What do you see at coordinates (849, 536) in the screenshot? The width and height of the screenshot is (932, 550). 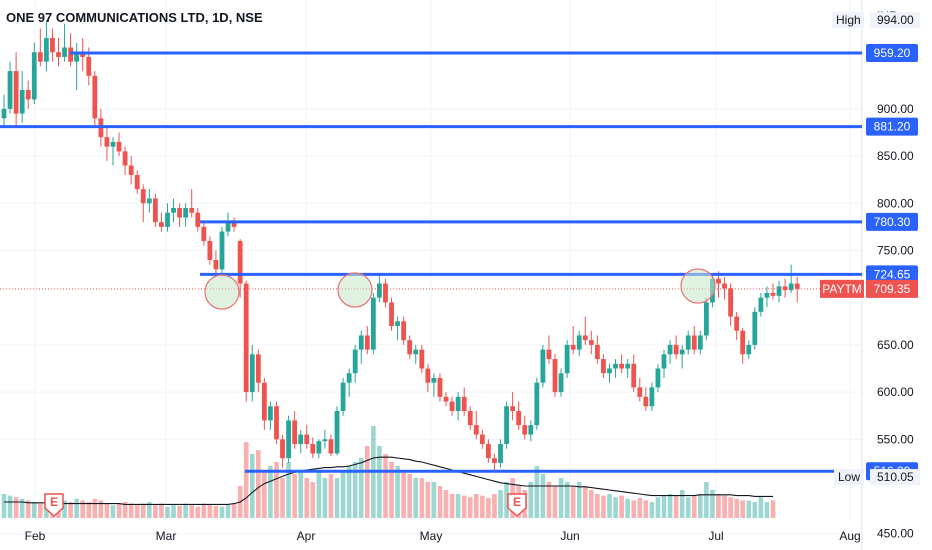 I see `x-tick-label: Aug` at bounding box center [849, 536].